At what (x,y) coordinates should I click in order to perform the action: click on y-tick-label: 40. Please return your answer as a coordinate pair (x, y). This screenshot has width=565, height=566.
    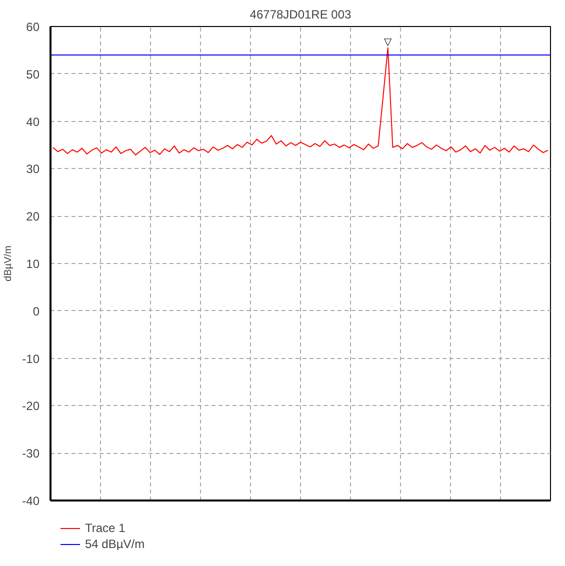
    Looking at the image, I should click on (33, 121).